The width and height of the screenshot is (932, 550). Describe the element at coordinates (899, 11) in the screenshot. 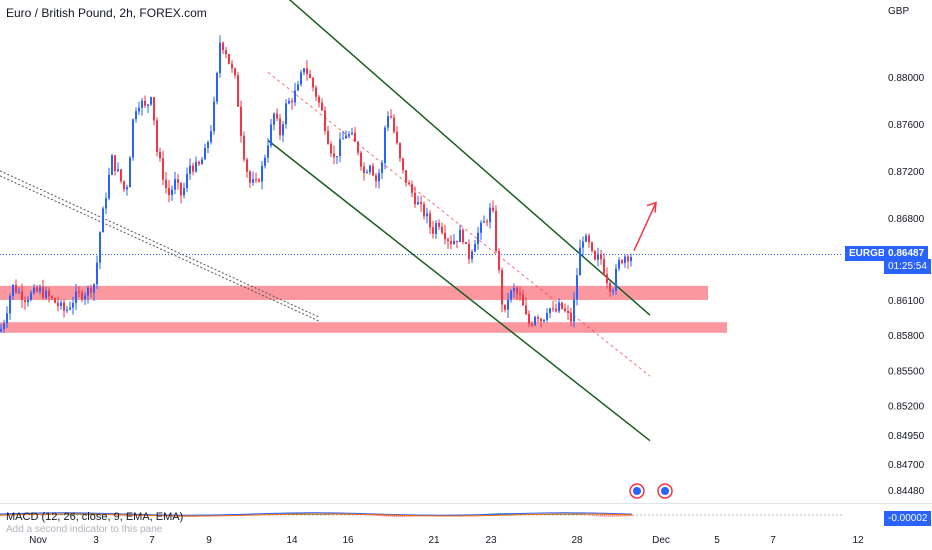

I see `currency-label: GBP` at that location.